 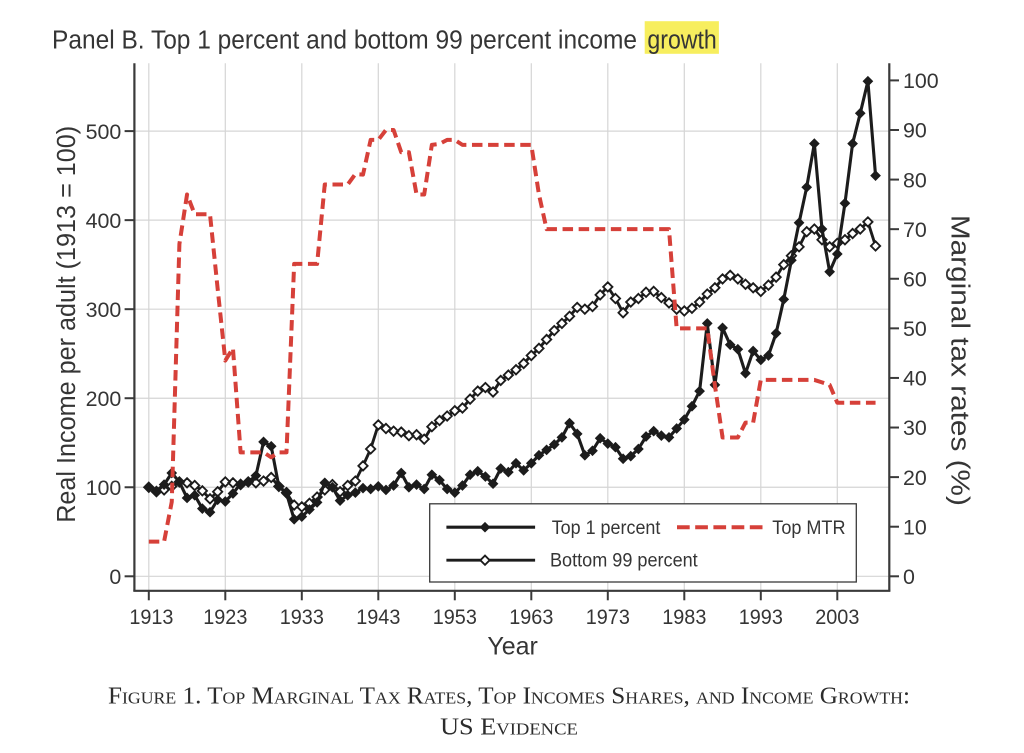 What do you see at coordinates (681, 41) in the screenshot?
I see `svg-text: growth` at bounding box center [681, 41].